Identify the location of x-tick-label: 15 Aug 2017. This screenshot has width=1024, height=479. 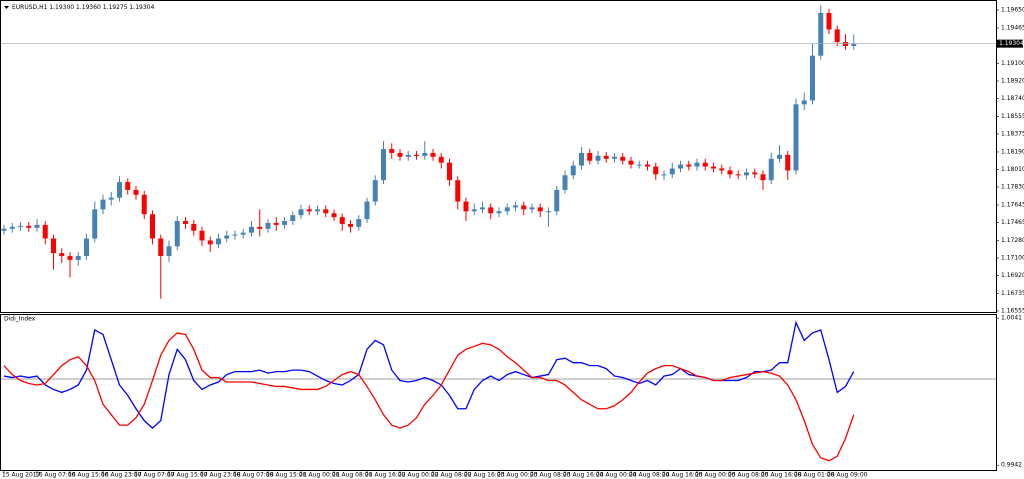
(21, 475).